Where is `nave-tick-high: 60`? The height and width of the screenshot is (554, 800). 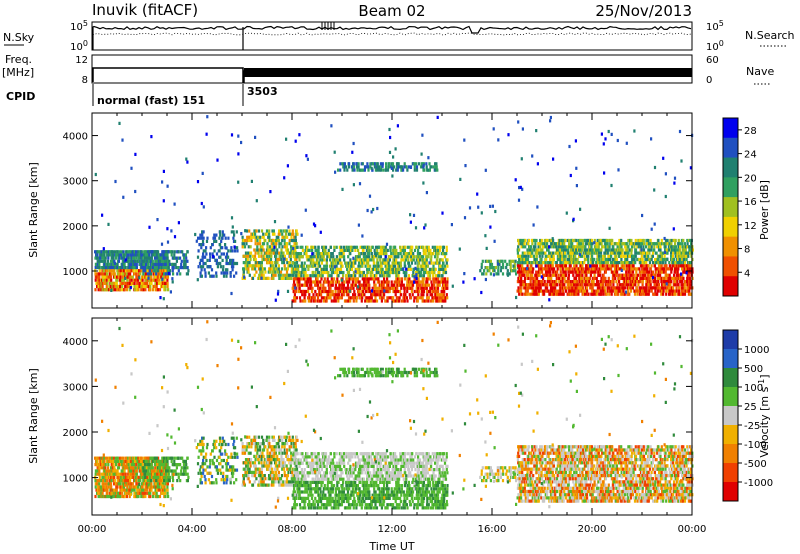
nave-tick-high: 60 is located at coordinates (712, 60).